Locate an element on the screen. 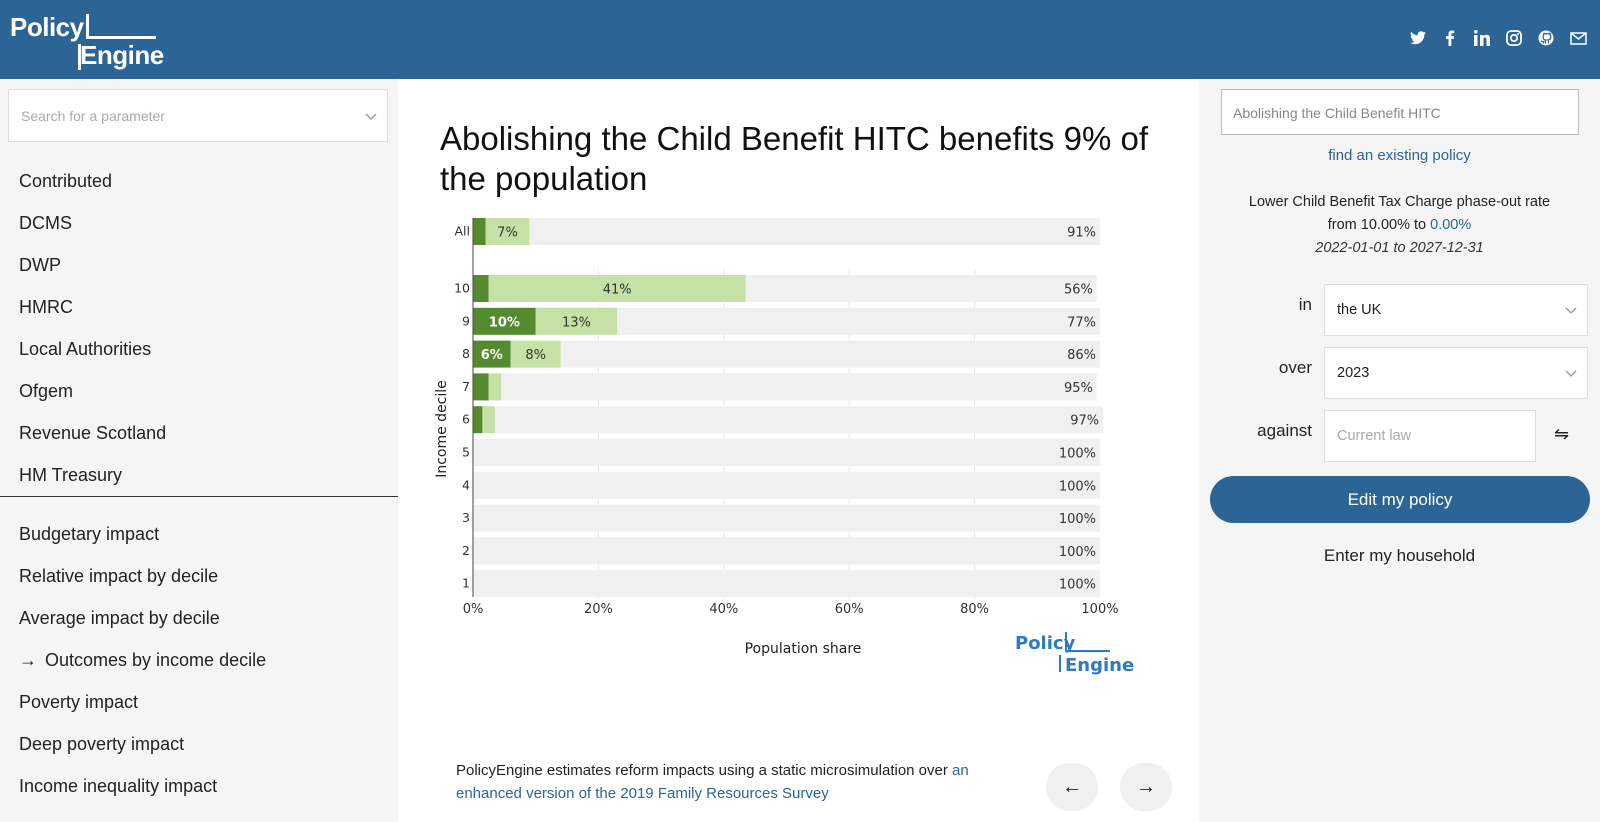 This screenshot has width=1600, height=822. instagram-icon is located at coordinates (1514, 38).